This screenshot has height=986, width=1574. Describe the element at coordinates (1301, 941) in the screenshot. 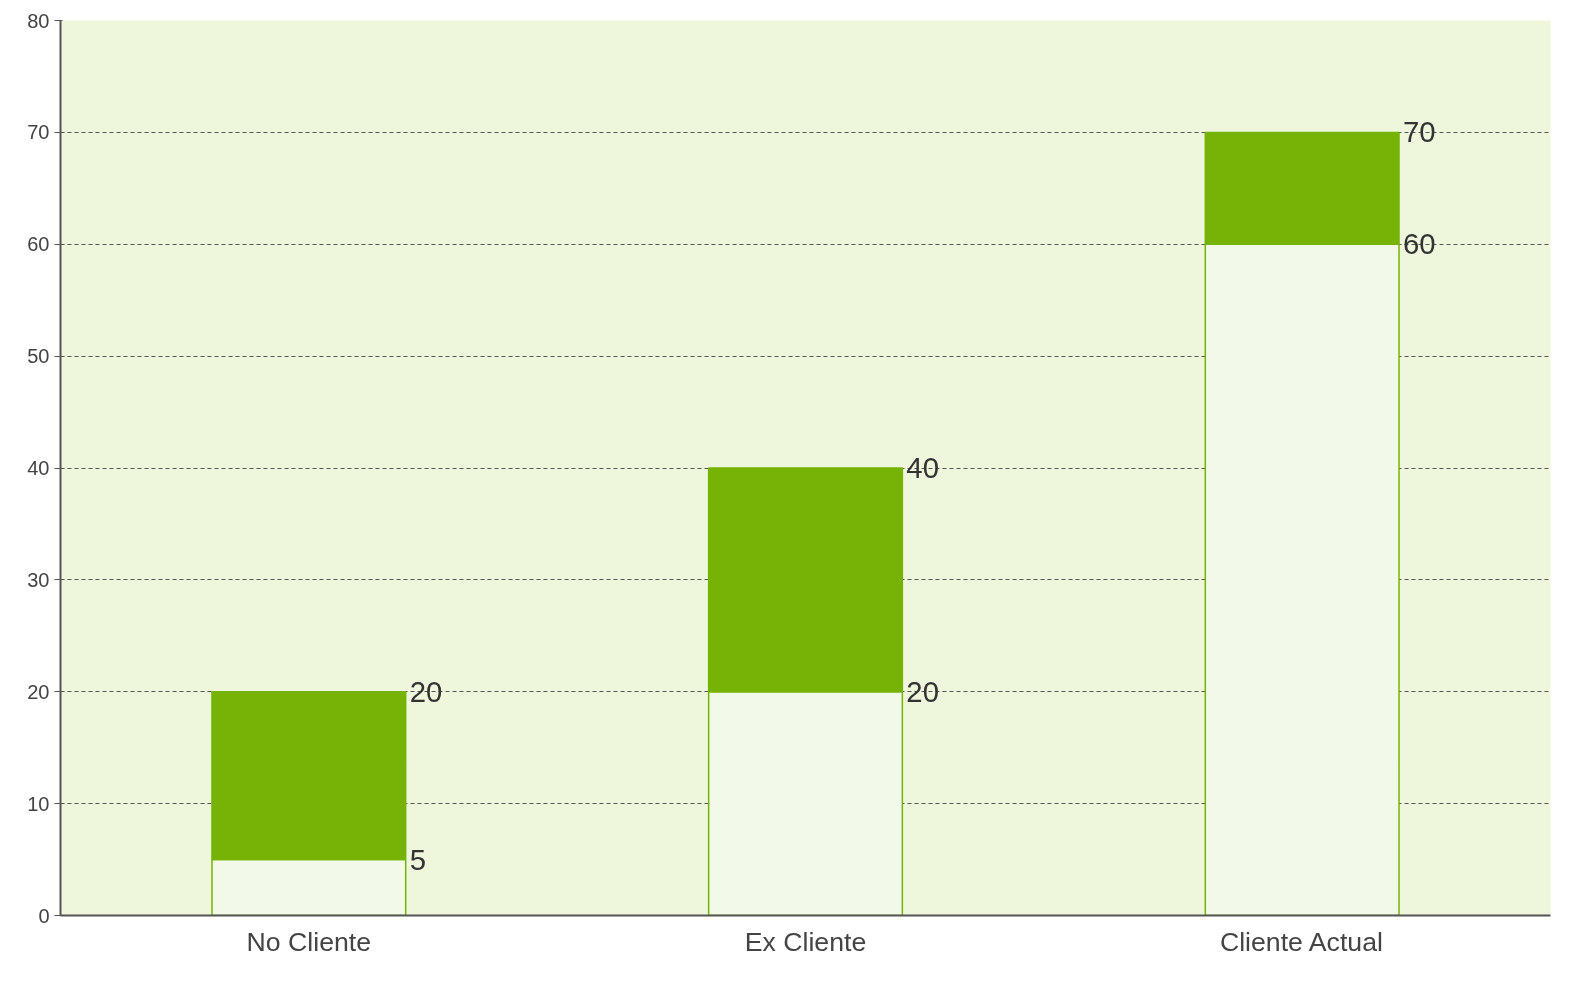

I see `x-tick-label: Cliente Actual` at that location.